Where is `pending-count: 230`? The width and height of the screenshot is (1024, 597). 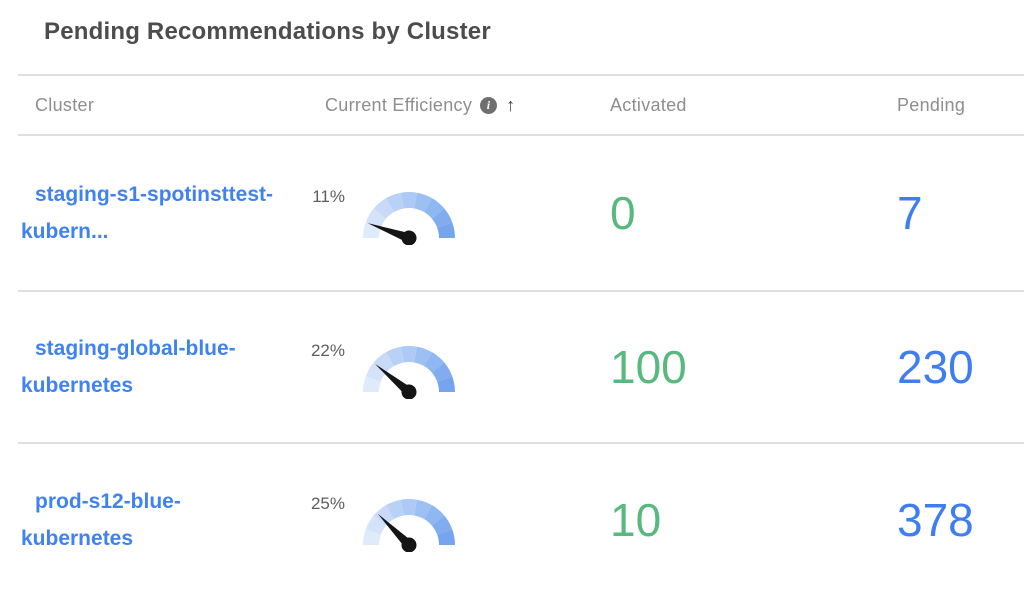 pending-count: 230 is located at coordinates (935, 367).